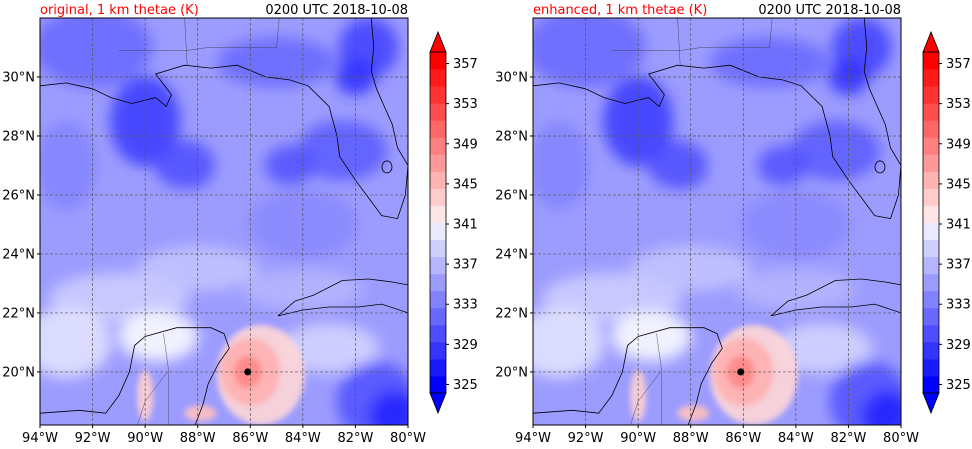 Image resolution: width=972 pixels, height=449 pixels. Describe the element at coordinates (620, 10) in the screenshot. I see `panel-title: enhanced, 1 km thetae (K)` at that location.